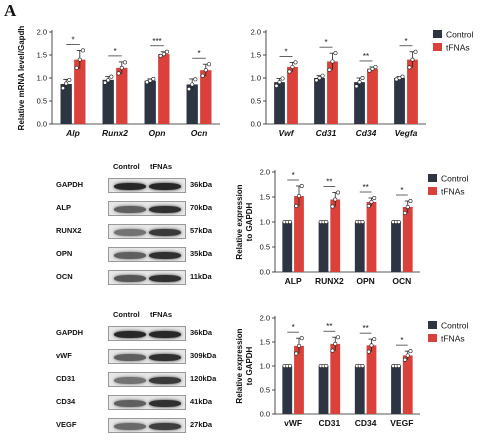  What do you see at coordinates (293, 281) in the screenshot?
I see `x-tick-label: ALP` at bounding box center [293, 281].